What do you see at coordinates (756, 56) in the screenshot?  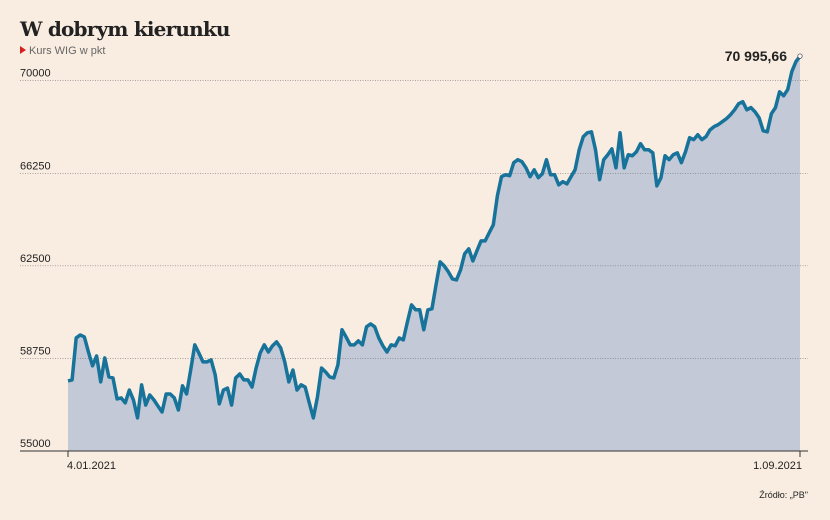 I see `value-label: 70 995,66` at bounding box center [756, 56].